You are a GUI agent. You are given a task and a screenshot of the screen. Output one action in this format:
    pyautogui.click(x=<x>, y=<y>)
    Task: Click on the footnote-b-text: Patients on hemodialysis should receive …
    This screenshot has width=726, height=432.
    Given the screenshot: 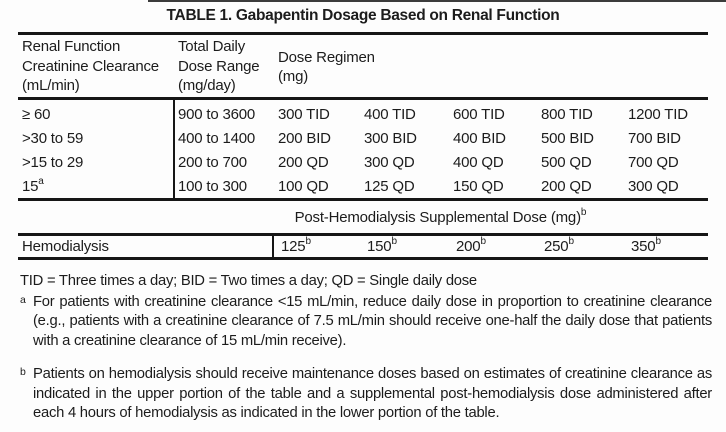 What is the action you would take?
    pyautogui.click(x=372, y=393)
    